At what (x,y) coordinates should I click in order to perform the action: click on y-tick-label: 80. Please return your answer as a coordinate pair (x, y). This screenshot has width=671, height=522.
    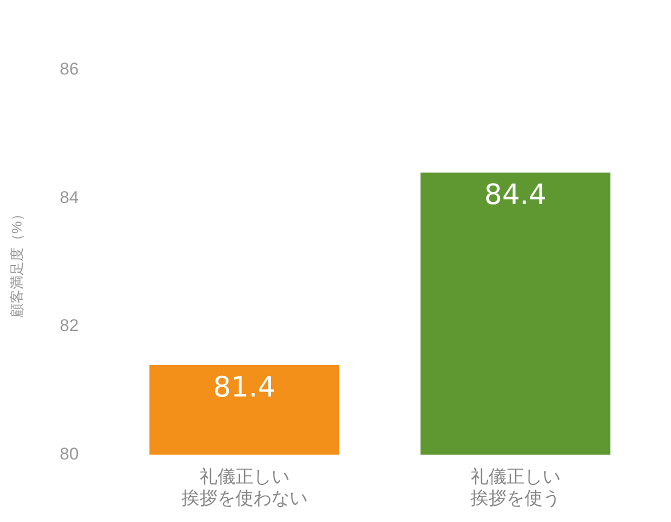
    Looking at the image, I should click on (69, 454).